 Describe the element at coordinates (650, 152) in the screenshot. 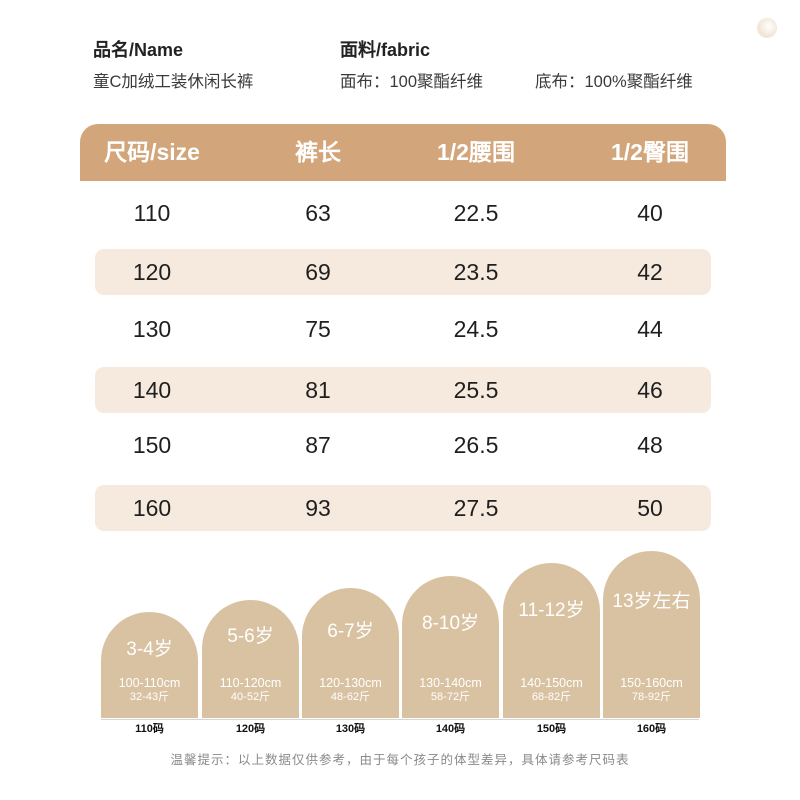

I see `header-hip: 1/2臀围` at that location.